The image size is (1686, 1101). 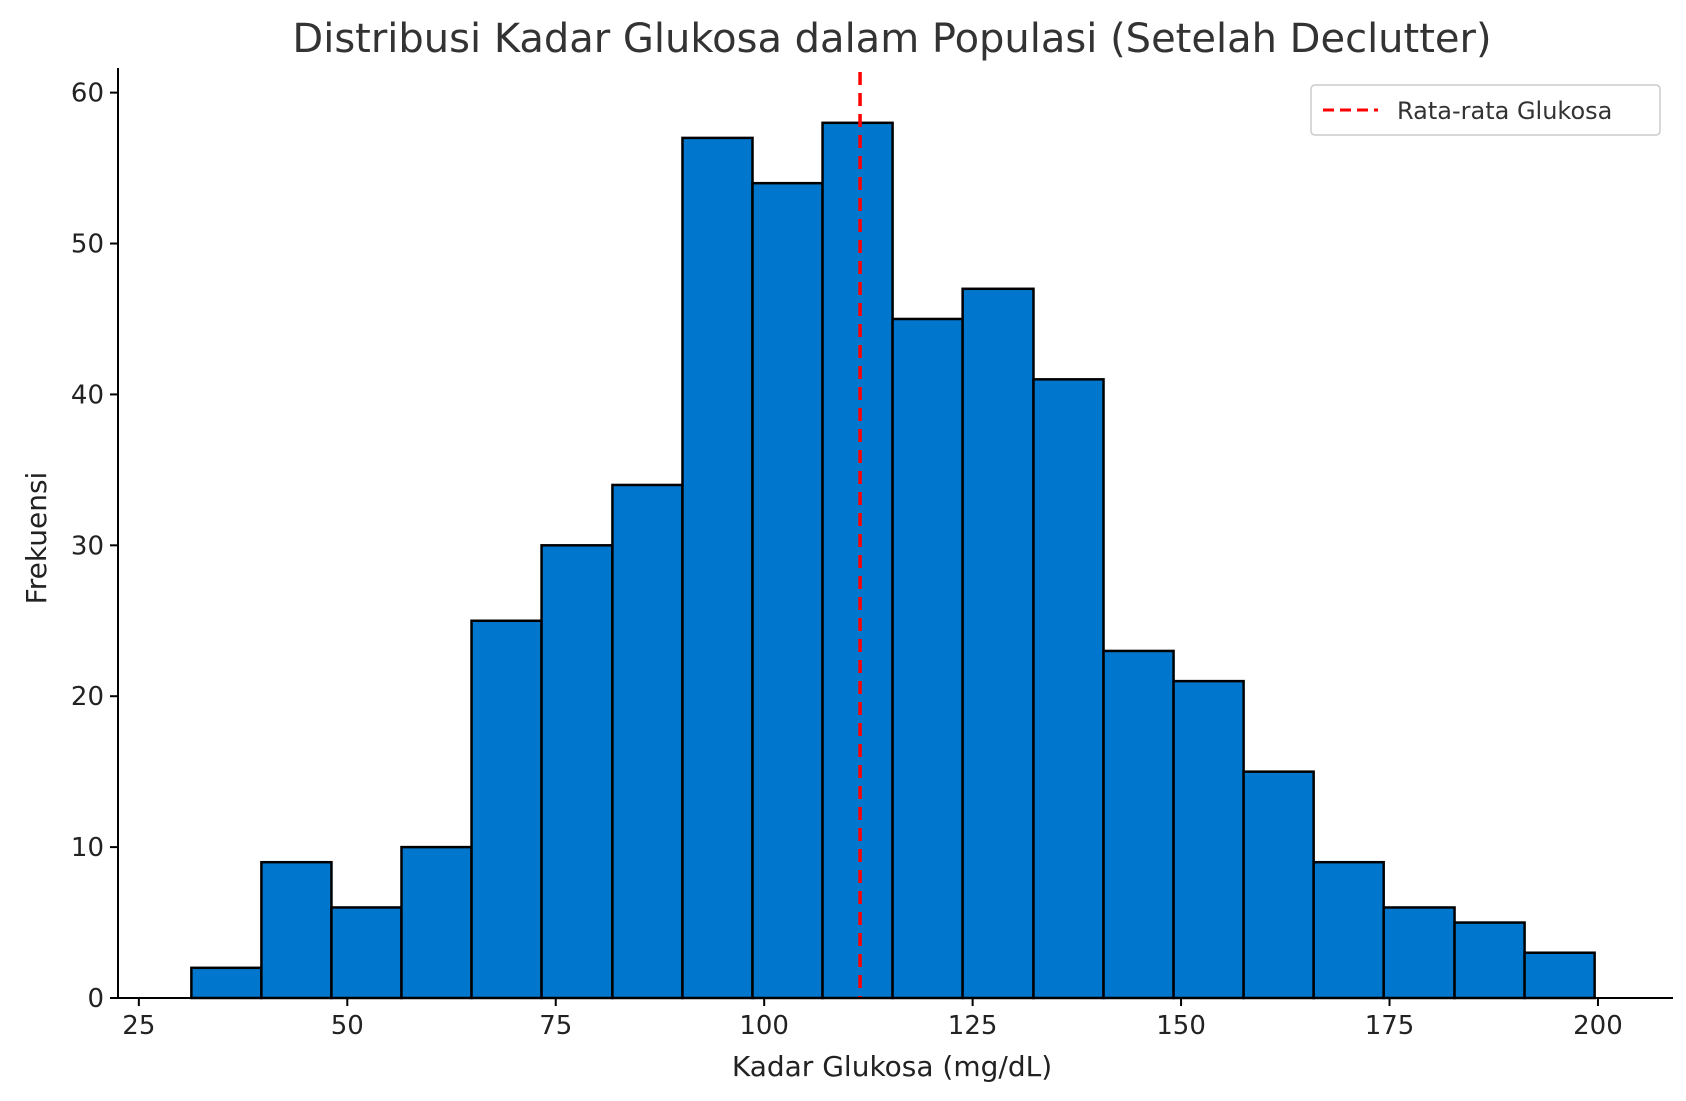 I want to click on legend-frame, so click(x=1485, y=110).